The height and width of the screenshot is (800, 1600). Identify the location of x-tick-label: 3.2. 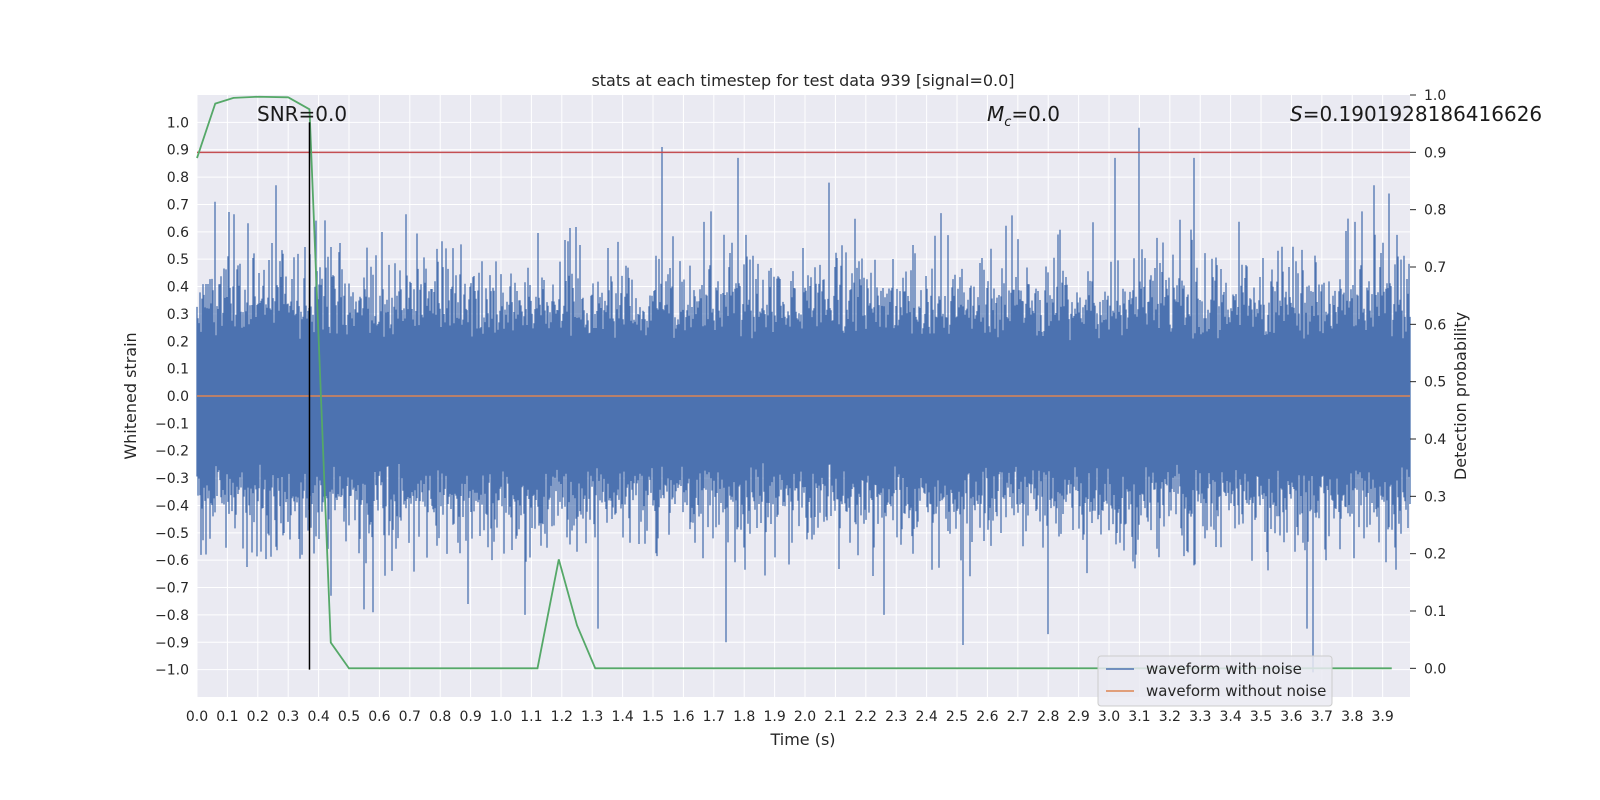
(1170, 717).